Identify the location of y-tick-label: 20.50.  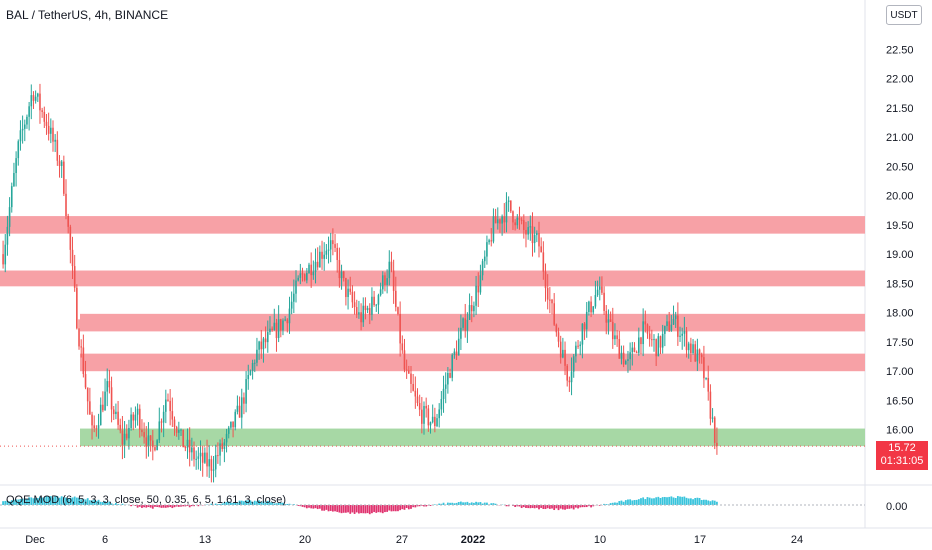
(900, 167).